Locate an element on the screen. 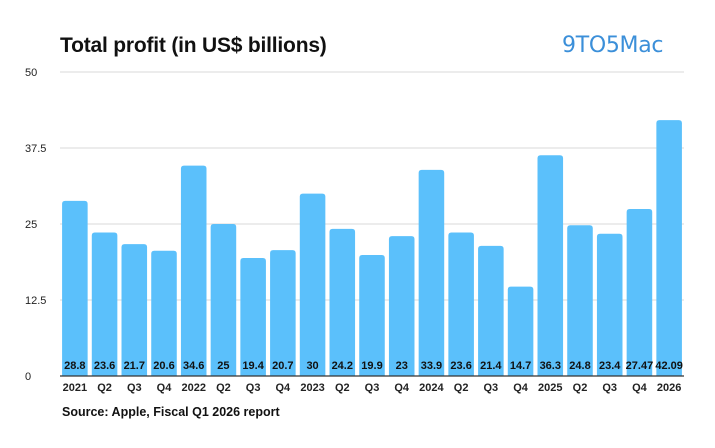 Image resolution: width=715 pixels, height=448 pixels. data-label: 42.09 is located at coordinates (669, 366).